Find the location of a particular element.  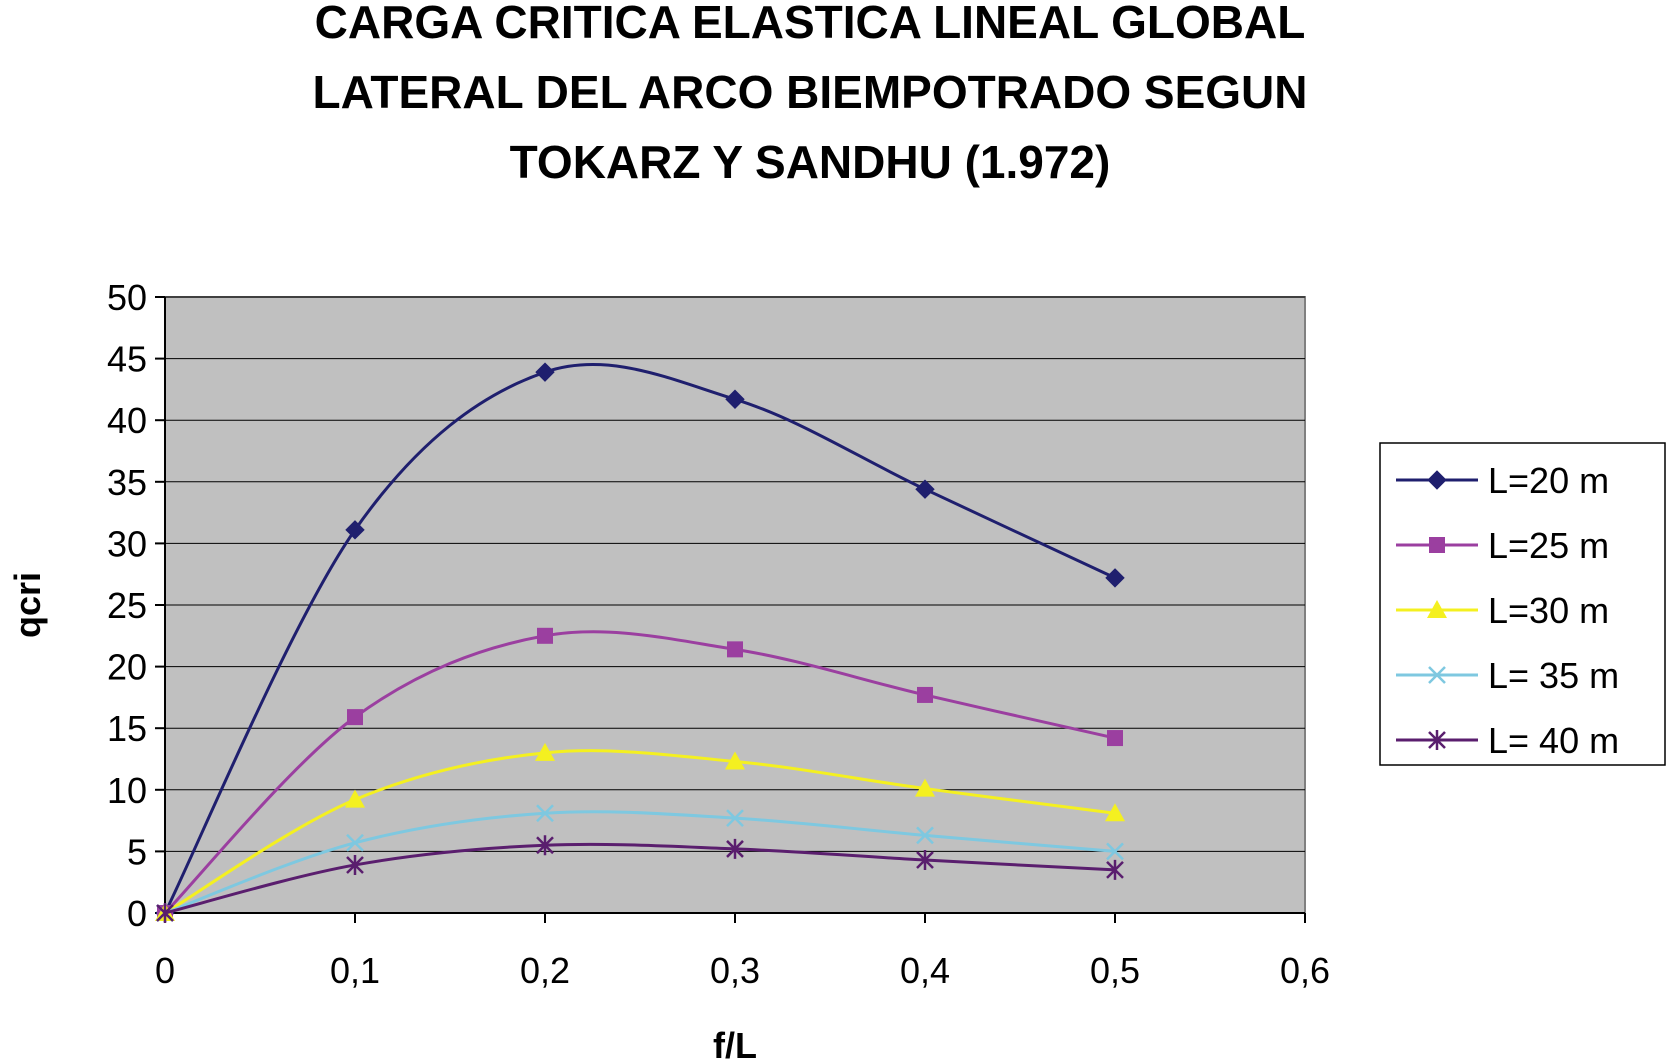

chart-title-line-1: CARGA CRITICA ELASTICA LINEAL GLOBAL is located at coordinates (810, 24).